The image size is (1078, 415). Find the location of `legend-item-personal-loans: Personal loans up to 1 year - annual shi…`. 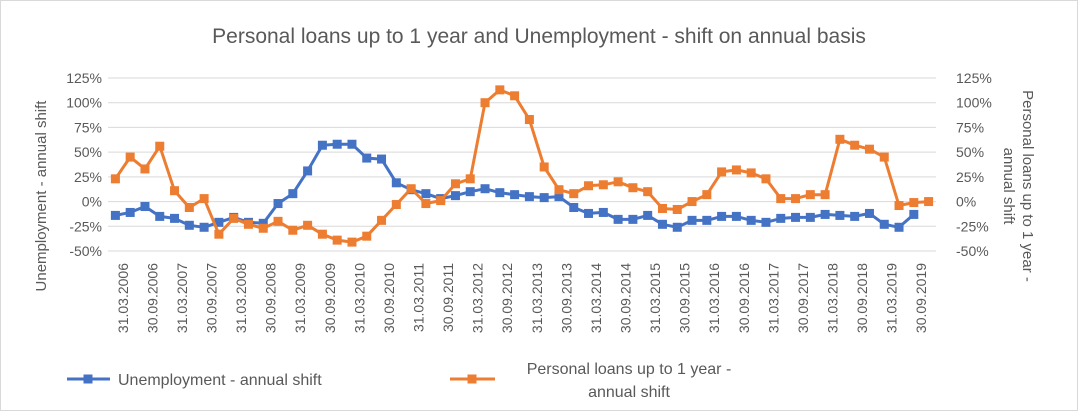

legend-item-personal-loans: Personal loans up to 1 year - annual shi… is located at coordinates (590, 381).